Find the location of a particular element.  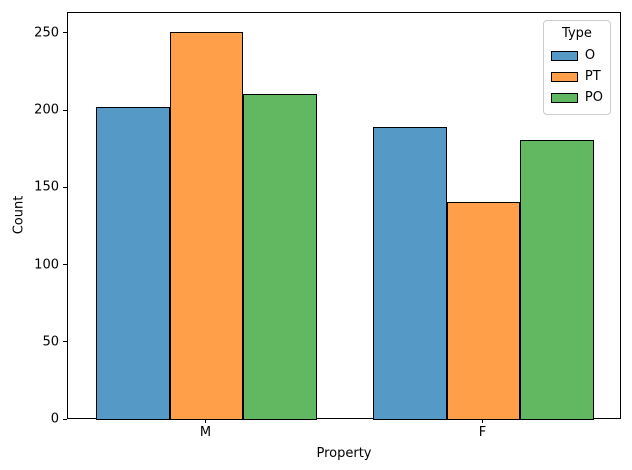

legend-label: PO is located at coordinates (593, 97).